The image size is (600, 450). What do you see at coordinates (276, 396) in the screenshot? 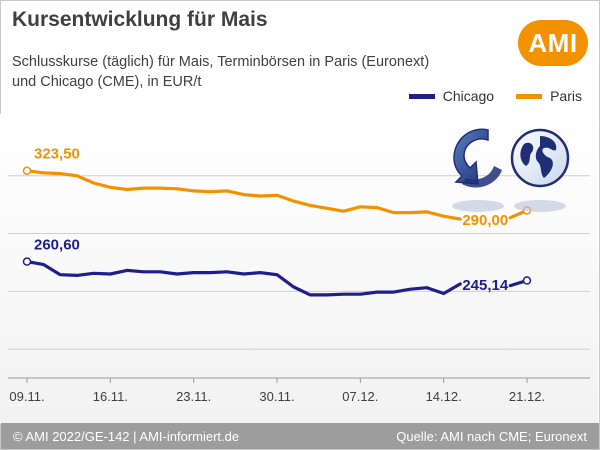
I see `x-tick-label: 30.11.` at bounding box center [276, 396].